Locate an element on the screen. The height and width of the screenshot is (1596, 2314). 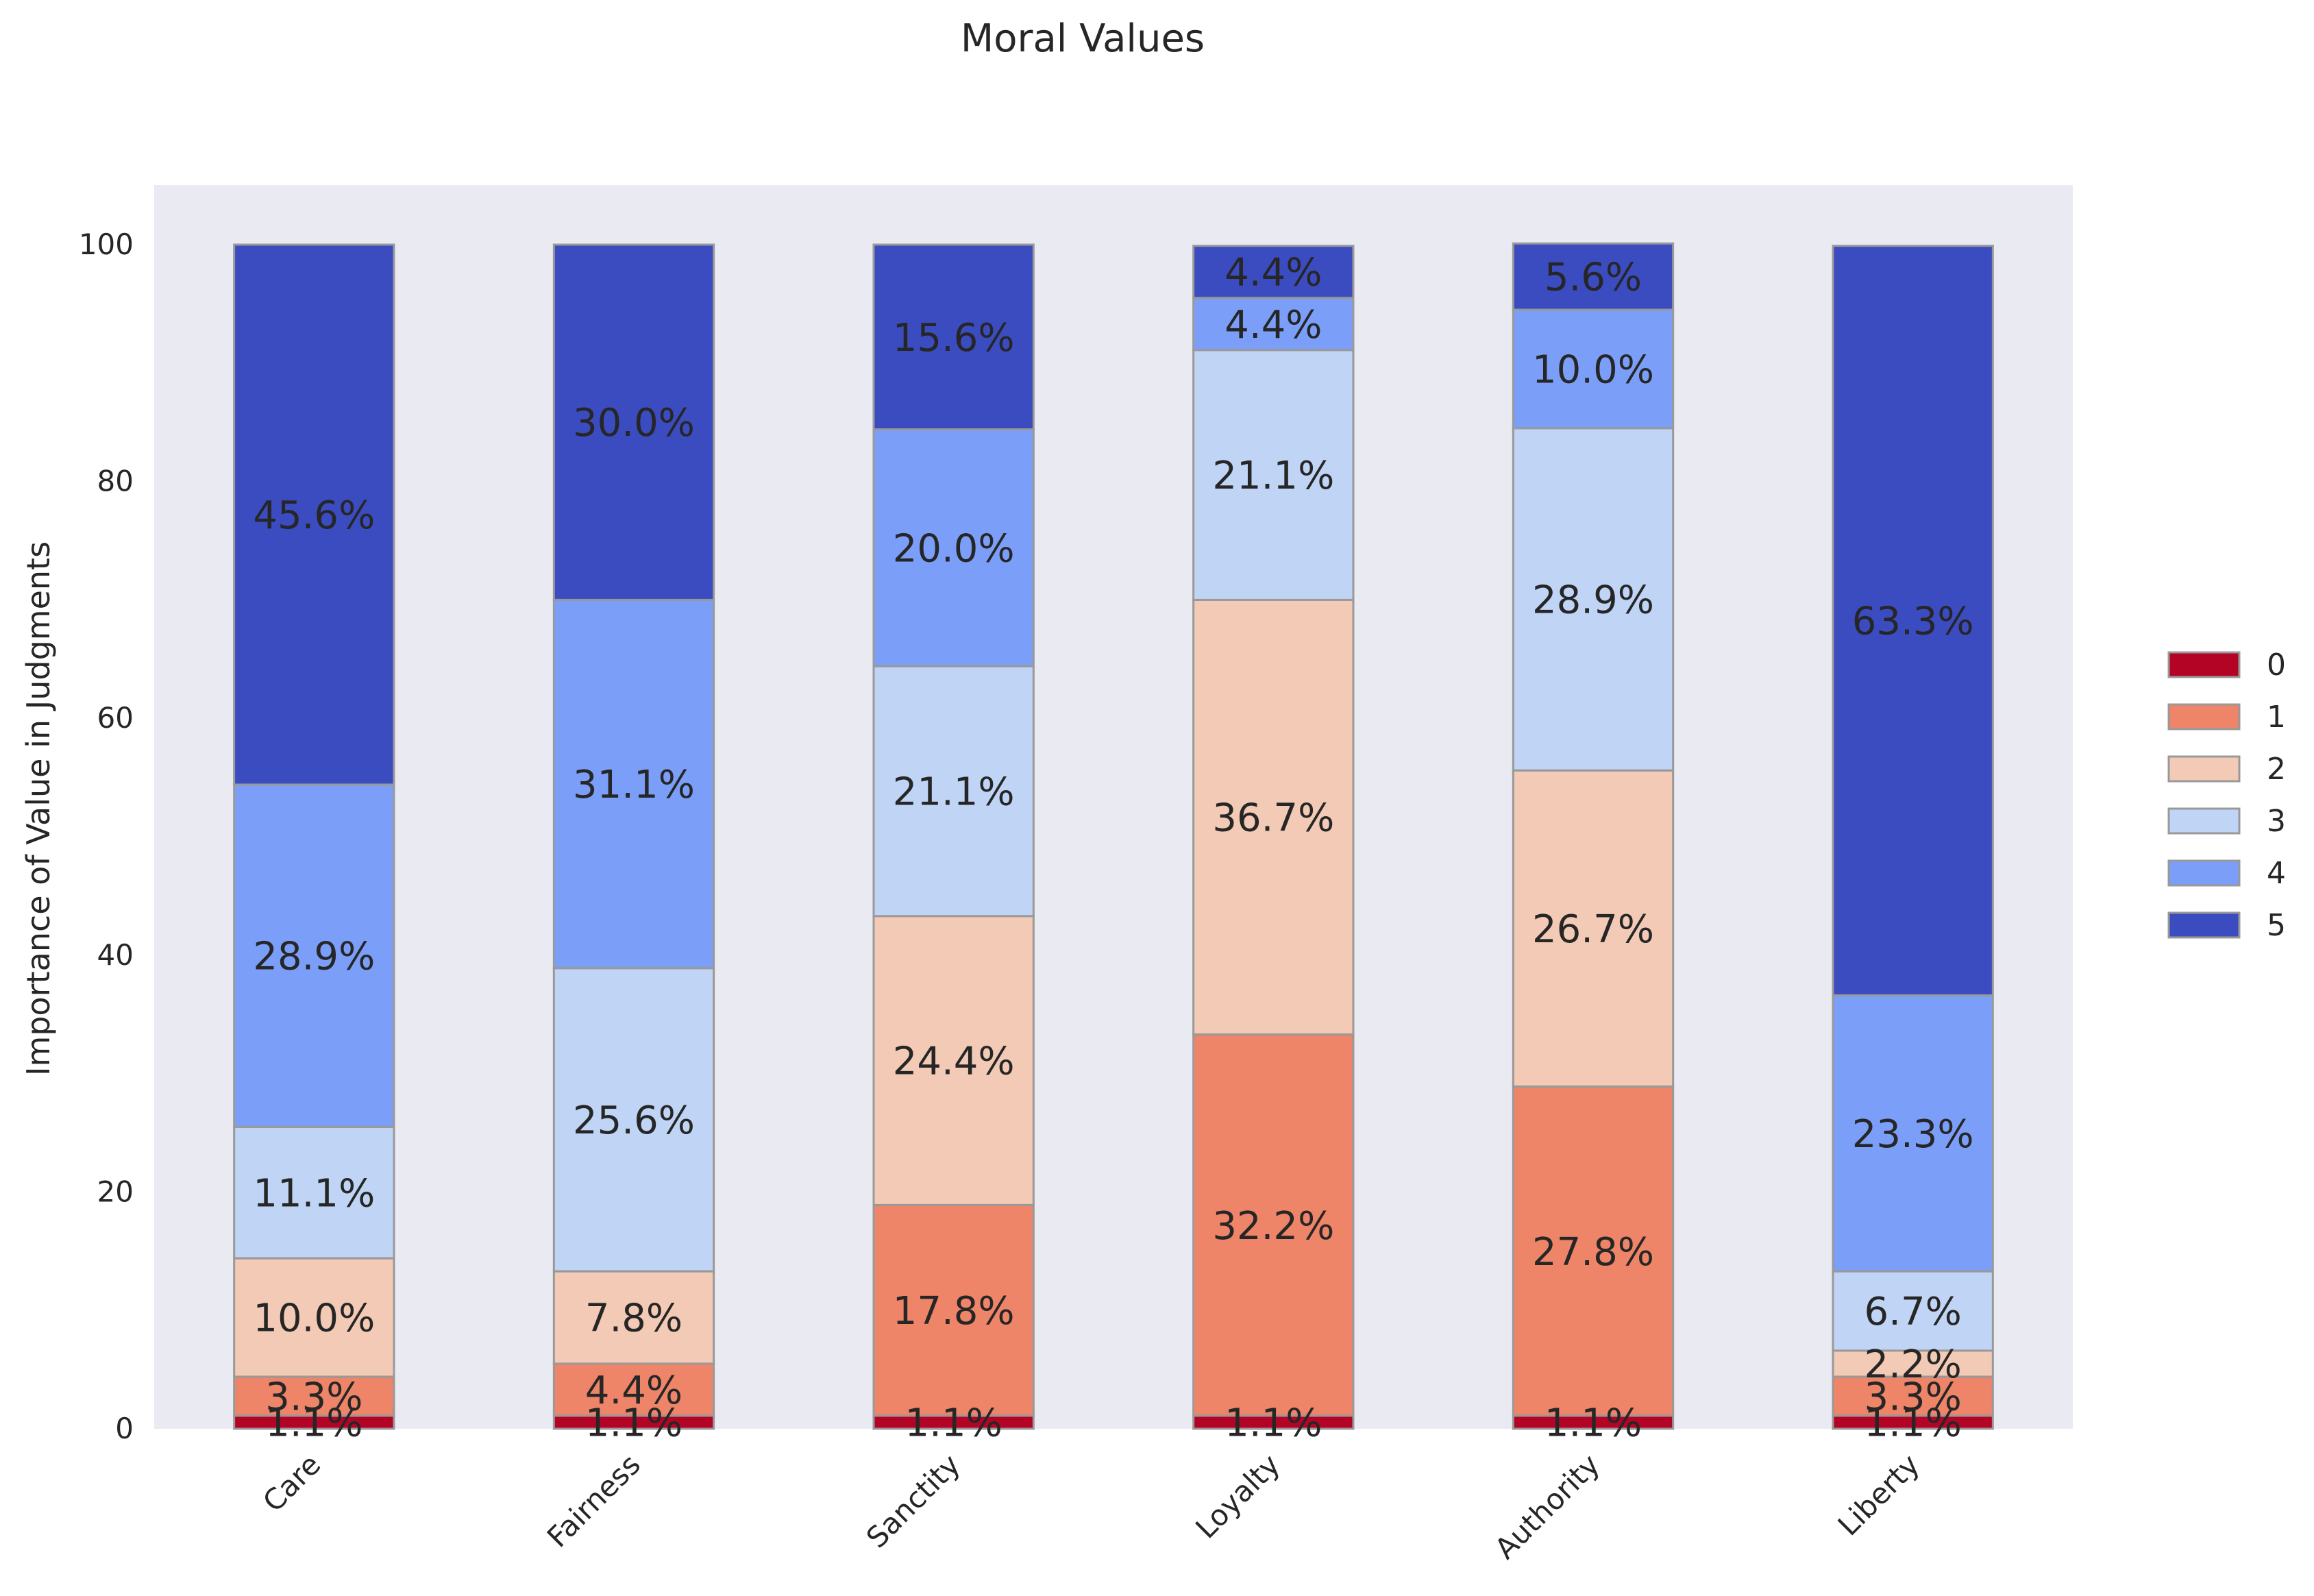
y-tick-label: 100 is located at coordinates (107, 244).